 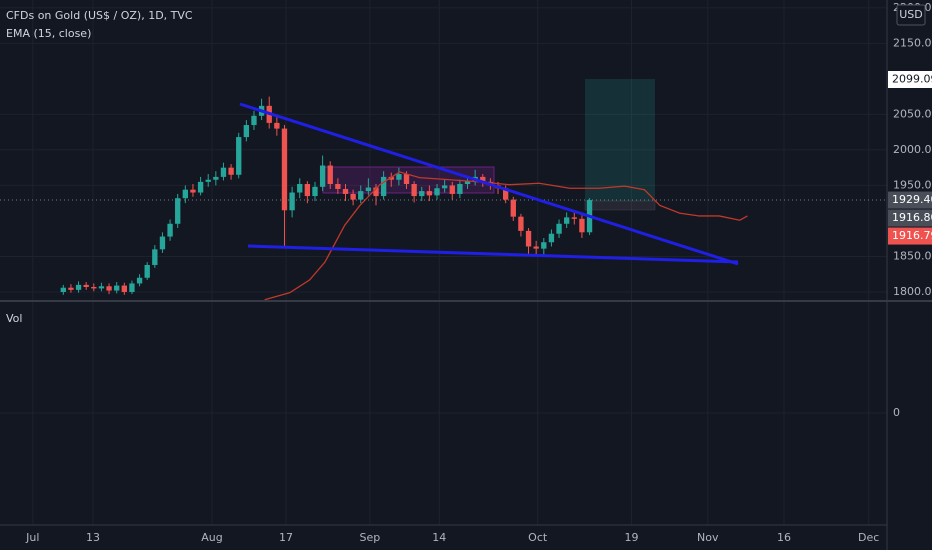 What do you see at coordinates (14, 318) in the screenshot?
I see `volume-legend: Vol` at bounding box center [14, 318].